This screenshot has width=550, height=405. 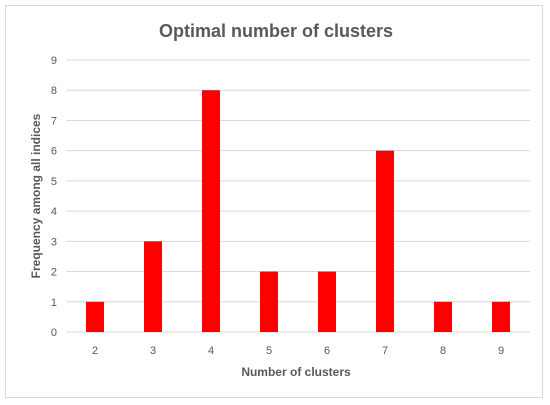 I want to click on x-tick-labels: 2 3 4 5 6 7 8 9, so click(x=298, y=351).